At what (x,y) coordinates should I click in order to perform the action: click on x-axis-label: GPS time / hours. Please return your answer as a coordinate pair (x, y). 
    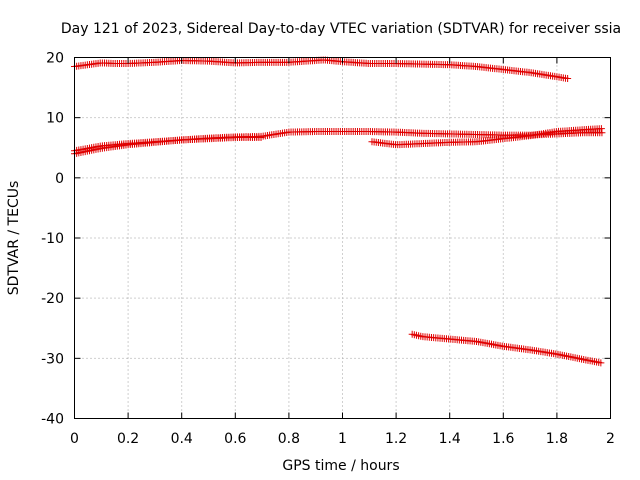
    Looking at the image, I should click on (340, 466).